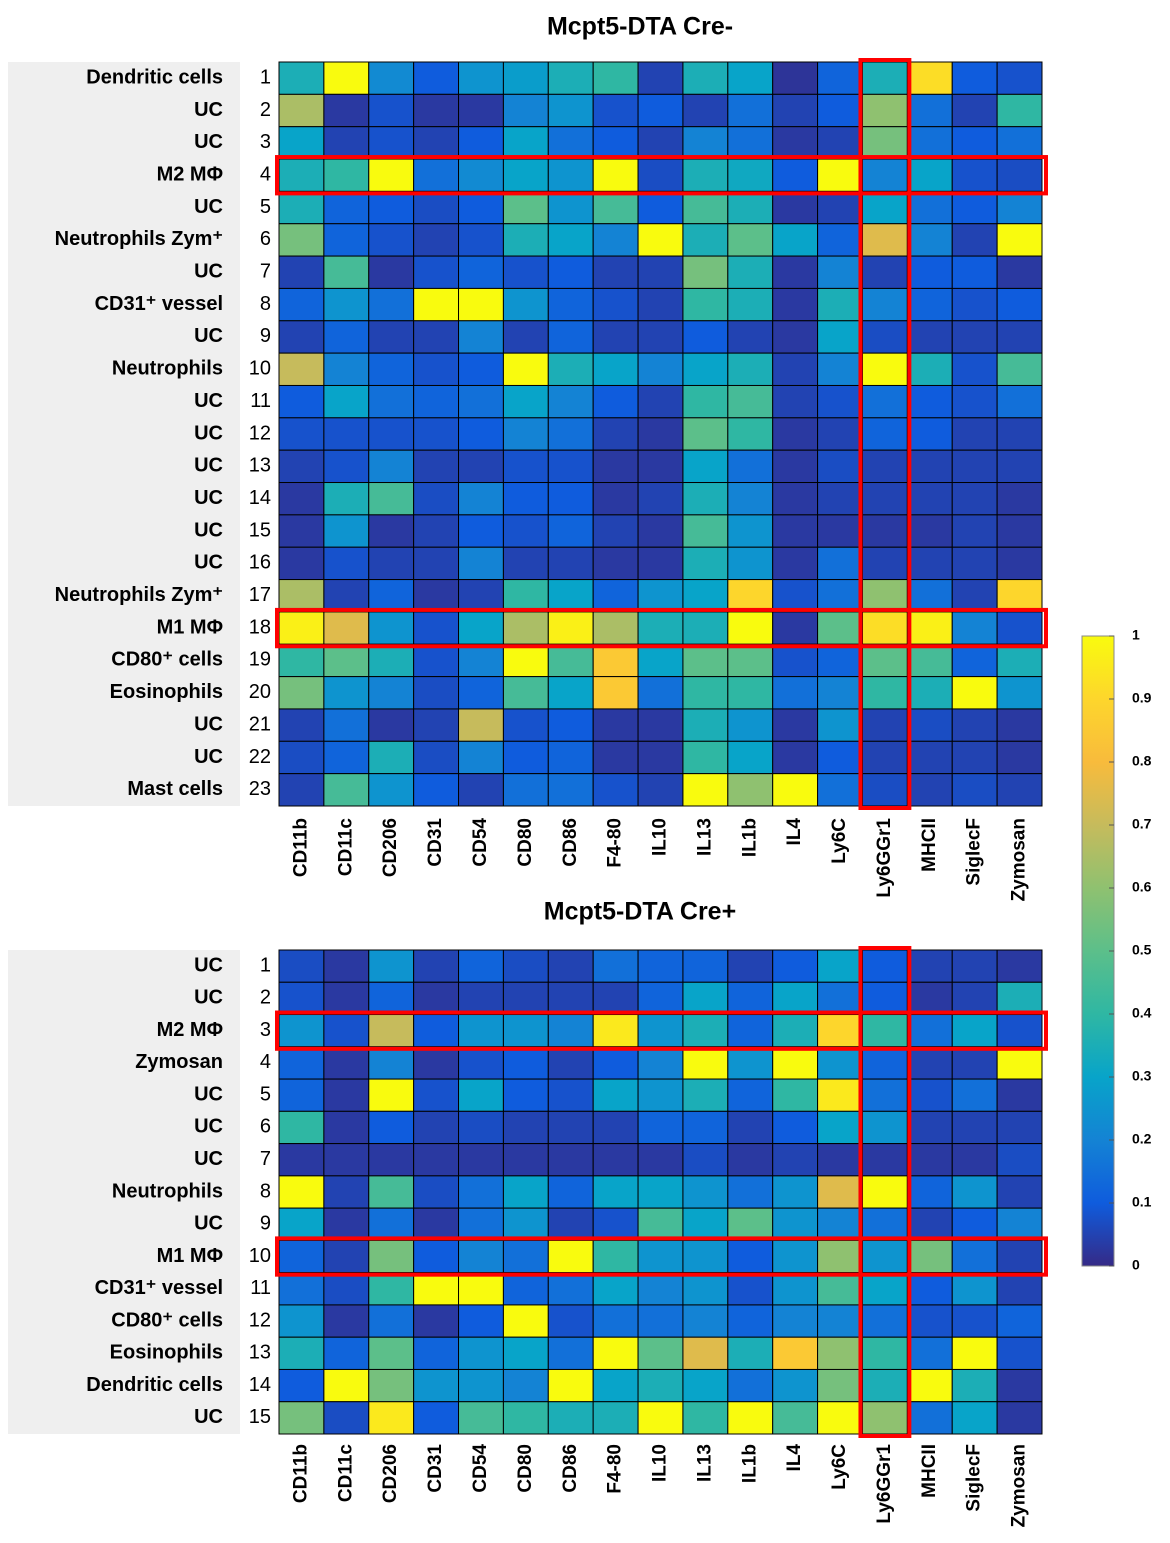 The height and width of the screenshot is (1543, 1170). Describe the element at coordinates (265, 1030) in the screenshot. I see `row-number: 3` at that location.